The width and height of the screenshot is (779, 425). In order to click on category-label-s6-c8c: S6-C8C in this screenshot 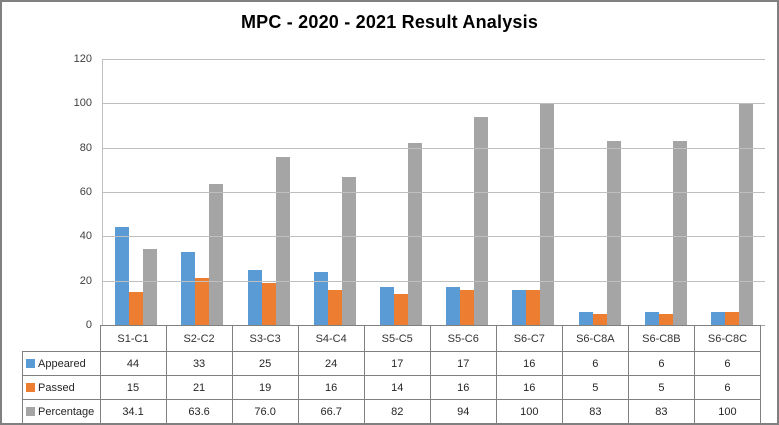, I will do `click(727, 338)`.